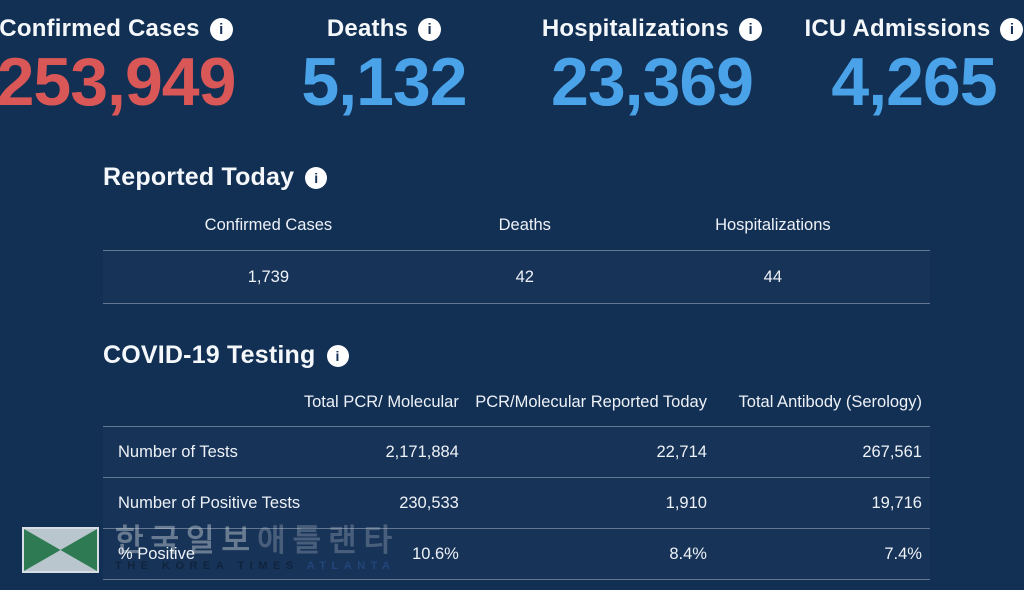 This screenshot has height=590, width=1024. Describe the element at coordinates (652, 82) in the screenshot. I see `stat-value: 23,369` at that location.